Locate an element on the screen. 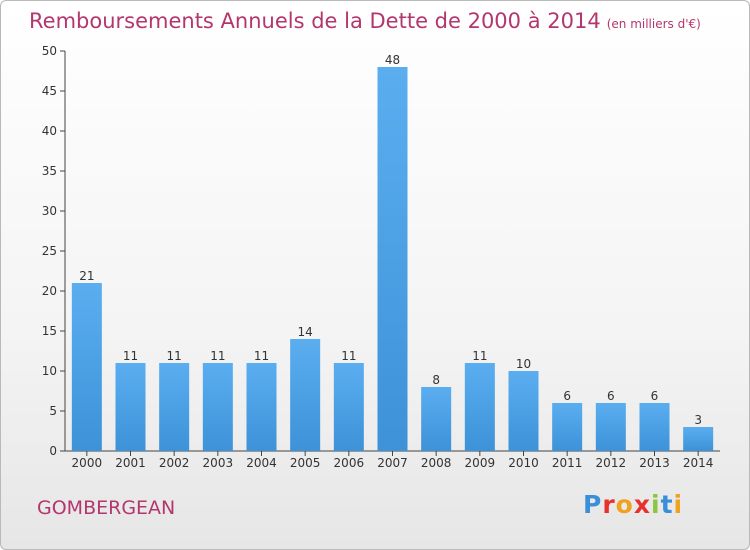 The width and height of the screenshot is (750, 550). x-tick-label: 2004 is located at coordinates (261, 463).